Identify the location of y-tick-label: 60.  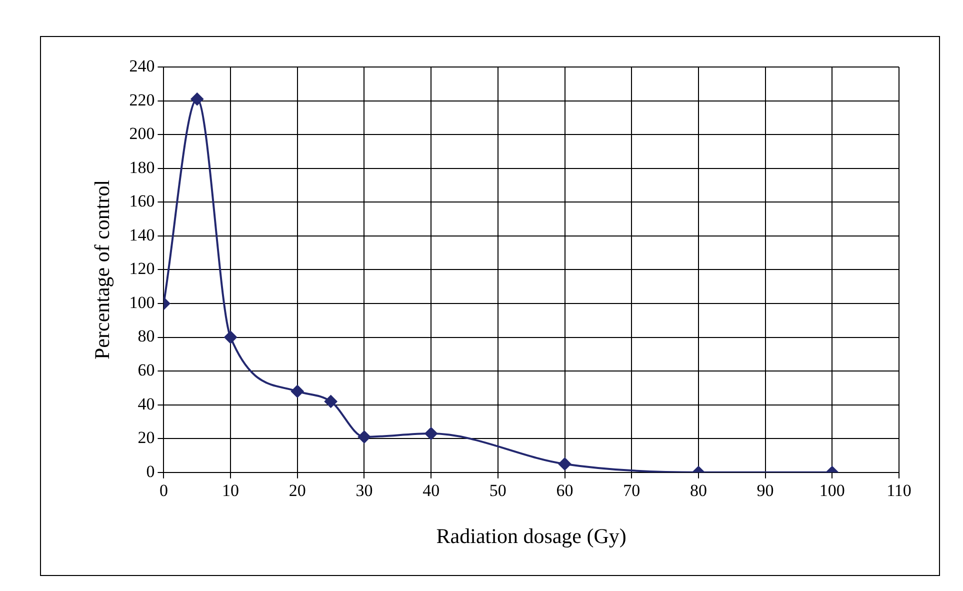
(146, 370).